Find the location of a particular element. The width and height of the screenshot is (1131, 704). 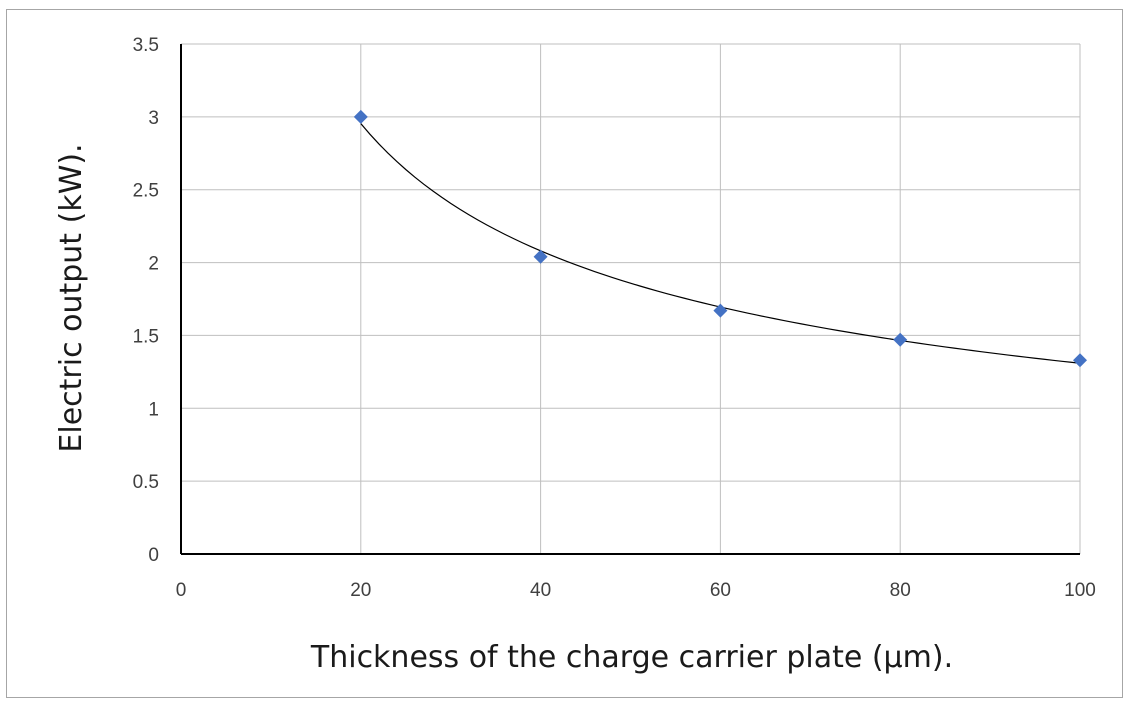

y-tick-label: 1 is located at coordinates (153, 409).